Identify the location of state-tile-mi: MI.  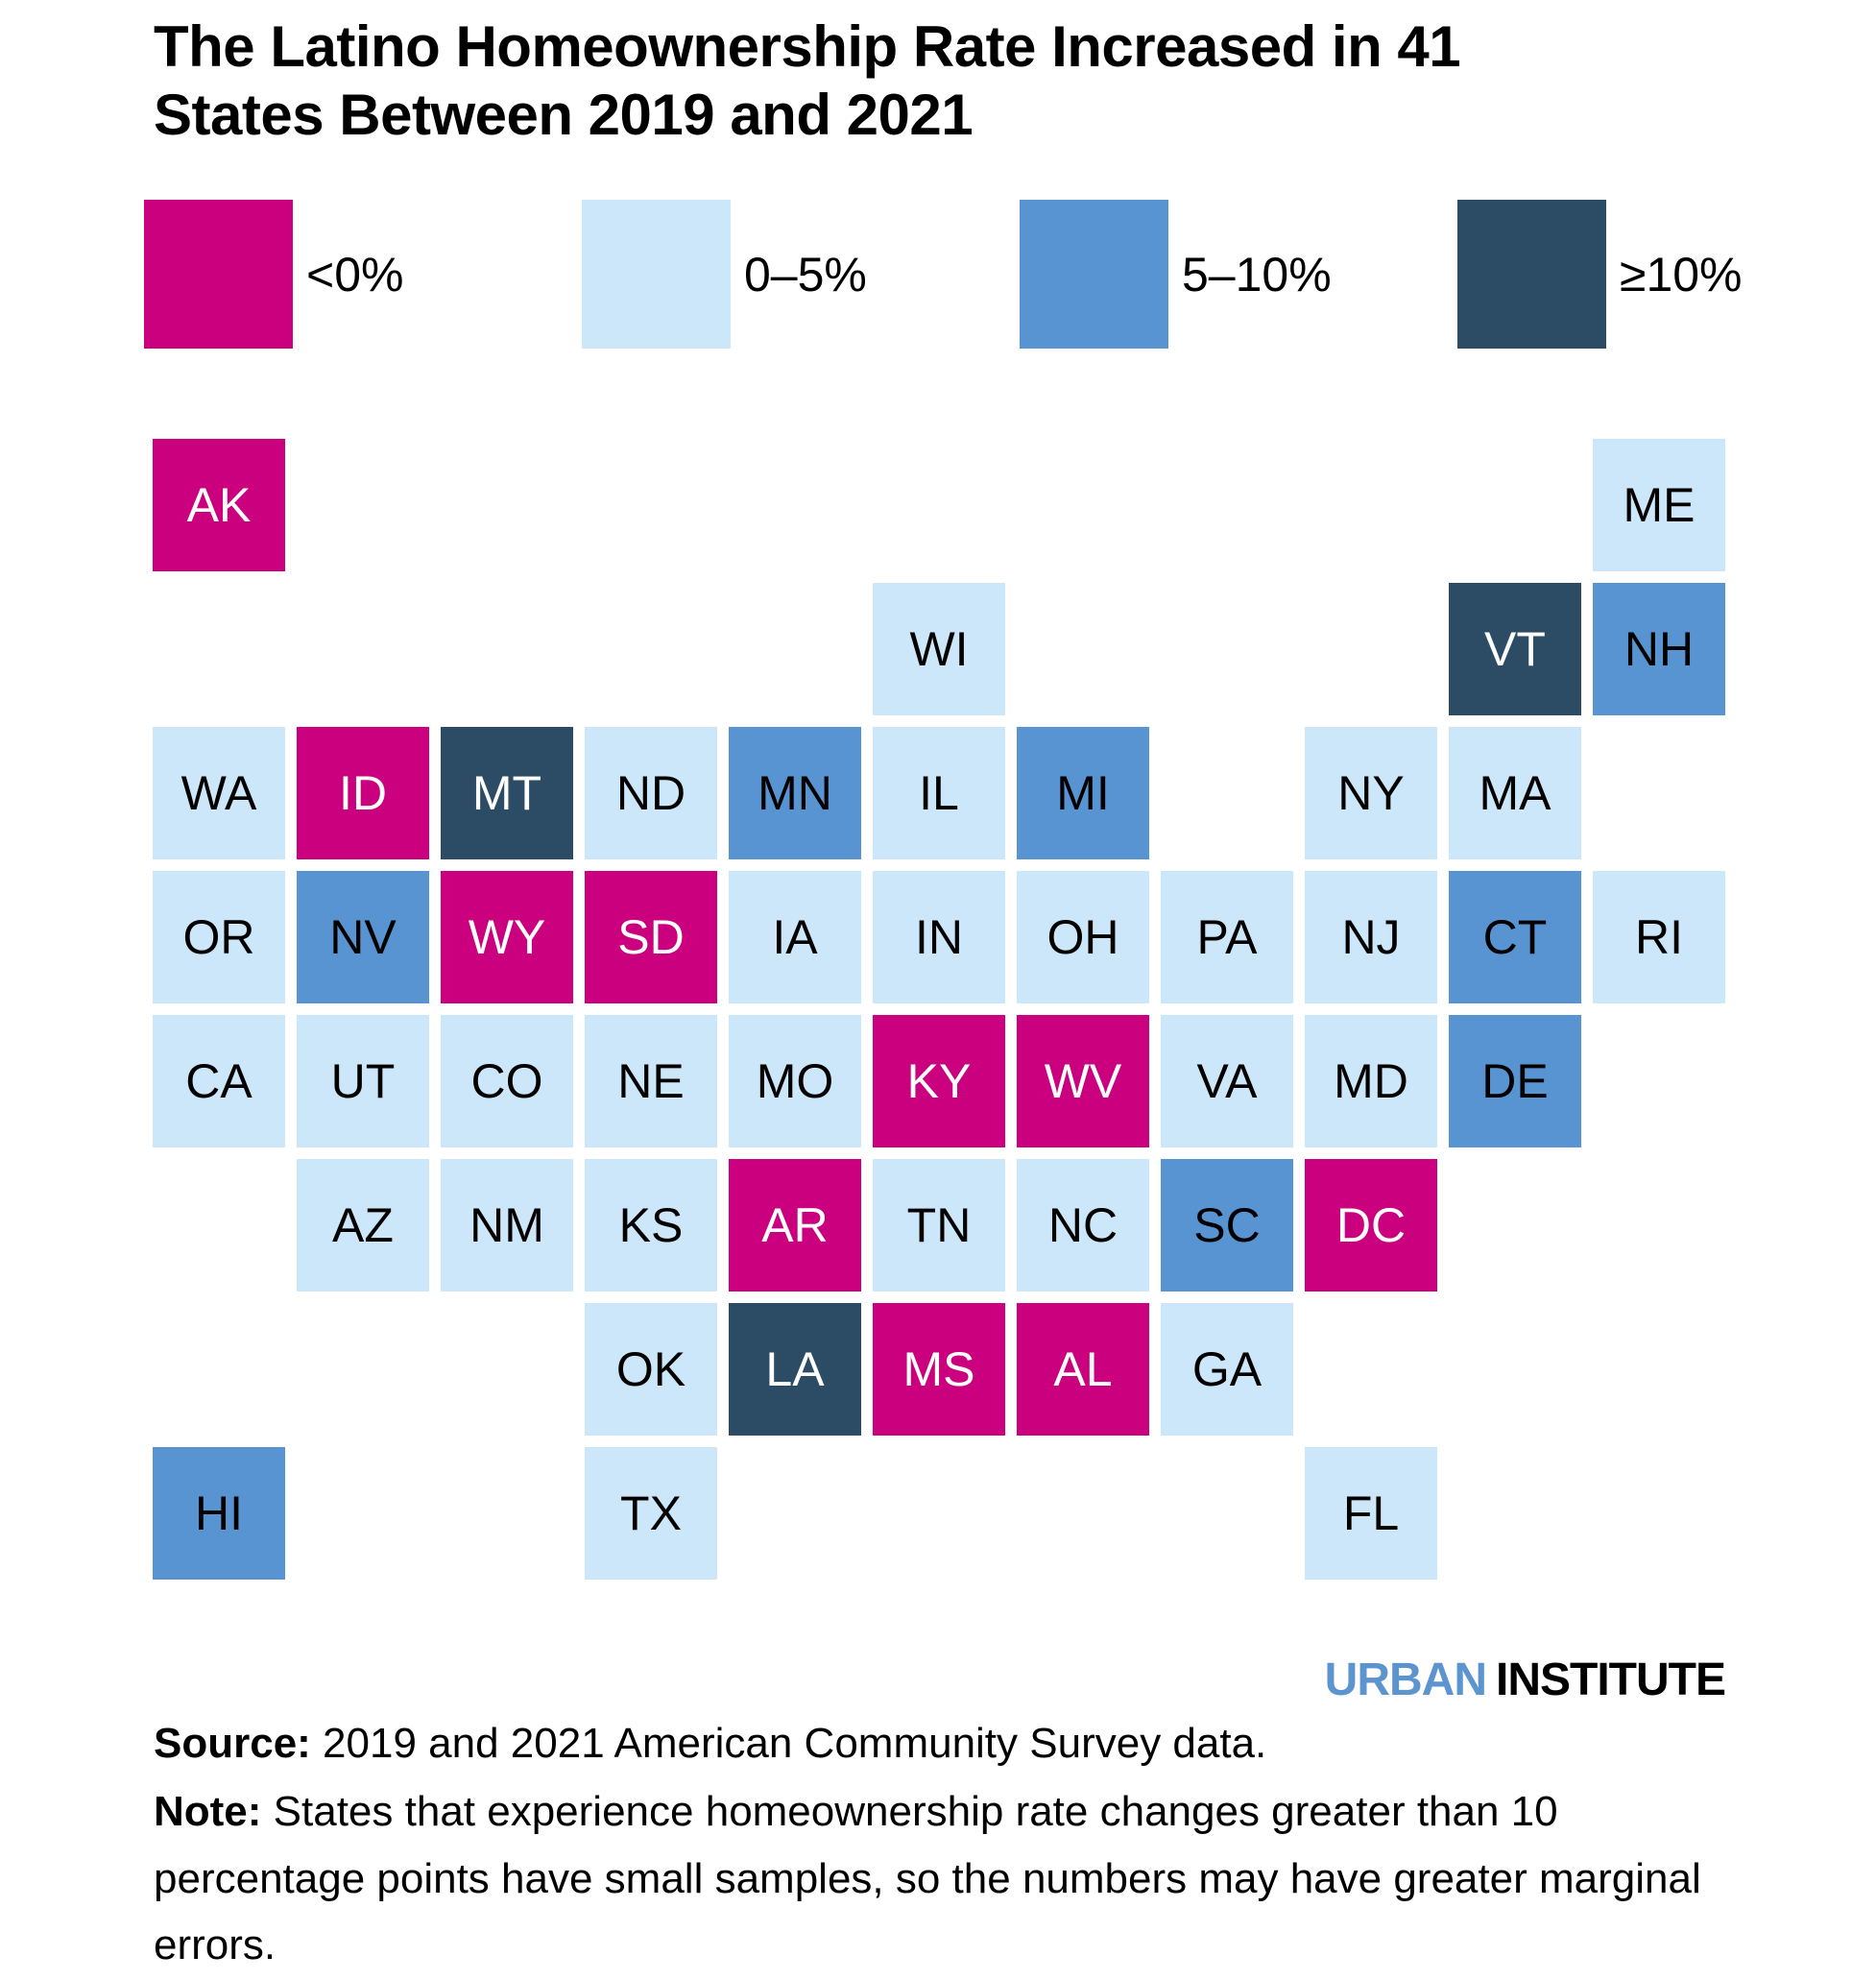
(1083, 793).